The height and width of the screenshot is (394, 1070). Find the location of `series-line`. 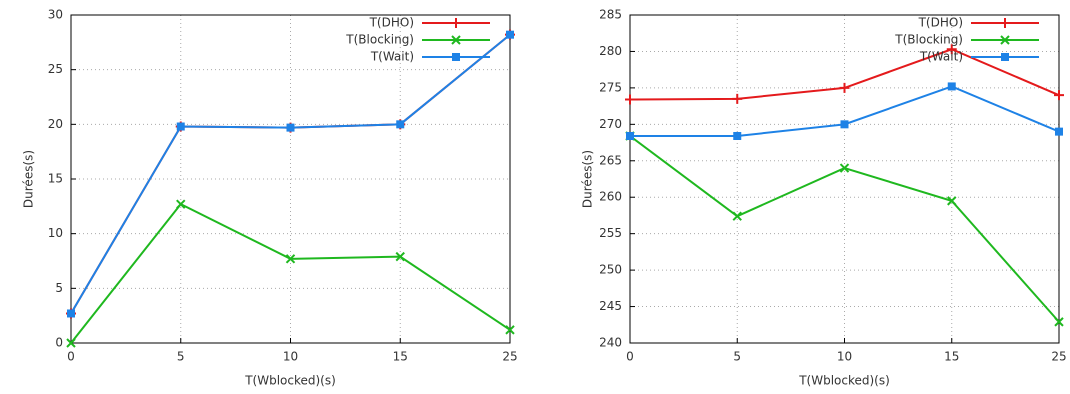

series-line is located at coordinates (290, 273).